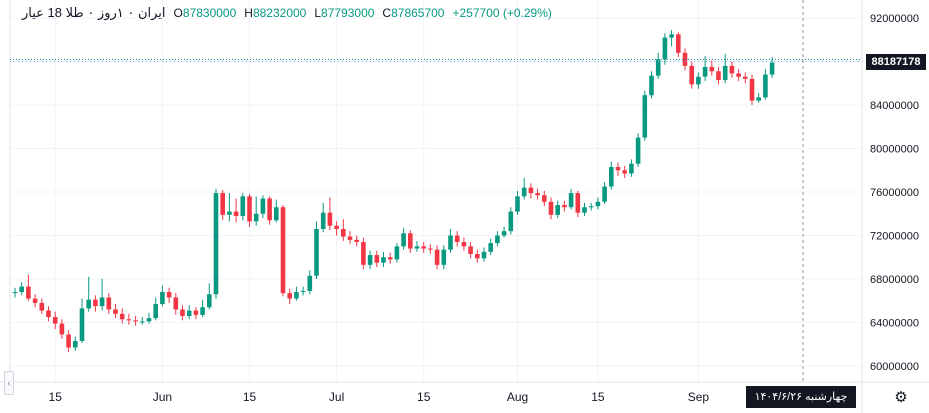  Describe the element at coordinates (94, 12) in the screenshot. I see `symbol-title: ایران ۰ ۱روز ۰ طلا 18 عیار` at that location.